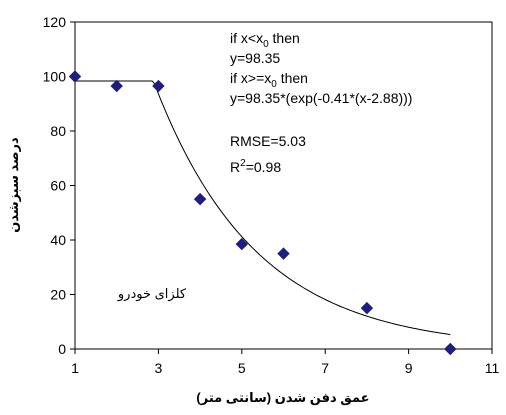 The image size is (506, 415). I want to click on x-tick-label: 3, so click(159, 368).